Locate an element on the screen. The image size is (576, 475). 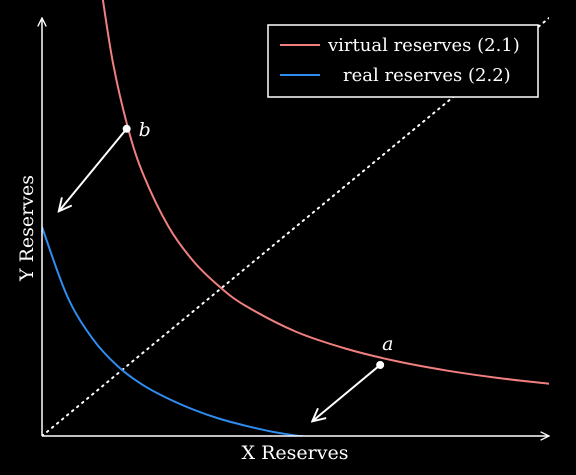
legend-label-real: real reserves (2.2) is located at coordinates (427, 75).